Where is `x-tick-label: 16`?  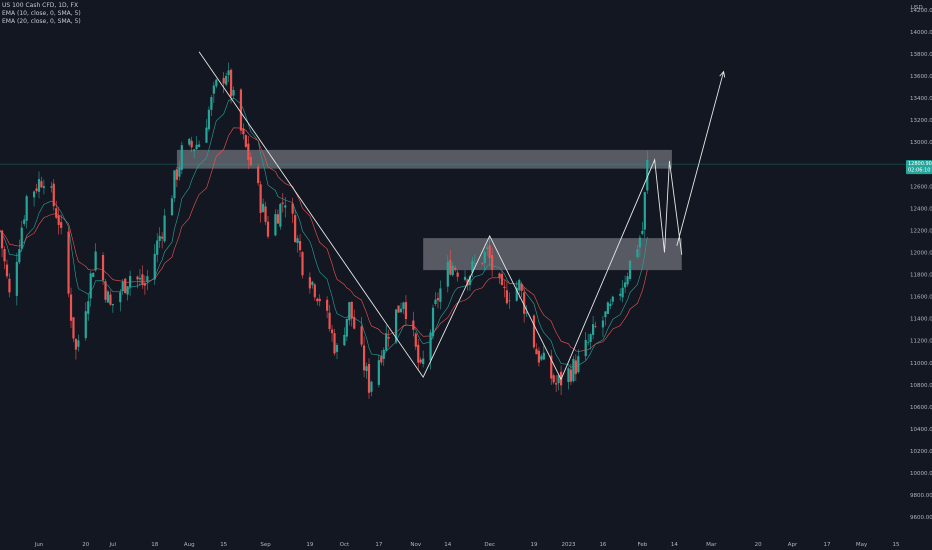 x-tick-label: 16 is located at coordinates (602, 545).